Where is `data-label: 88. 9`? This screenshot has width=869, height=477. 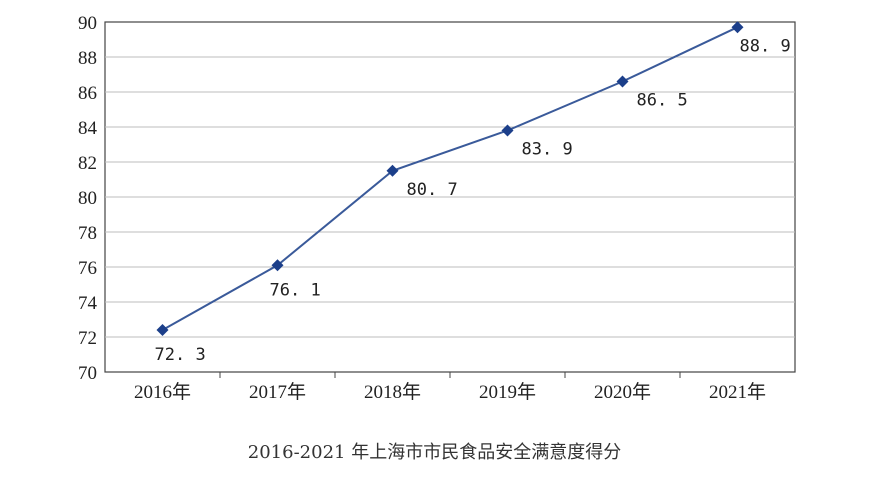 data-label: 88. 9 is located at coordinates (765, 46).